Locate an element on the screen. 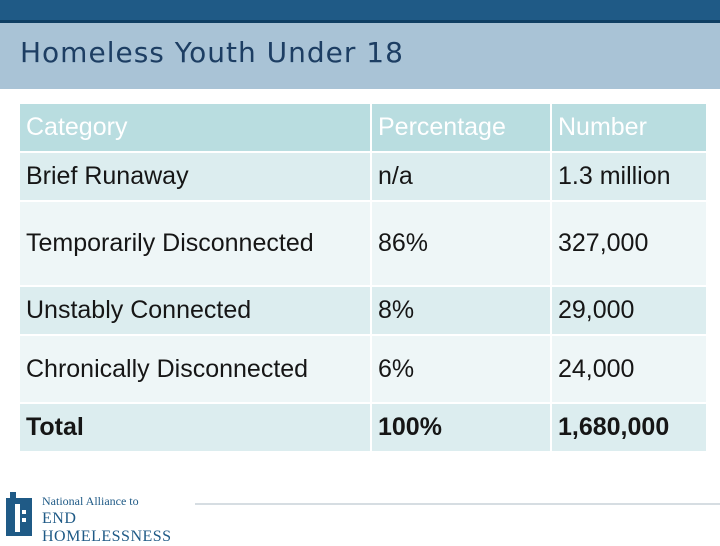 The height and width of the screenshot is (546, 720). cell-category: Chronically Disconnected is located at coordinates (195, 369).